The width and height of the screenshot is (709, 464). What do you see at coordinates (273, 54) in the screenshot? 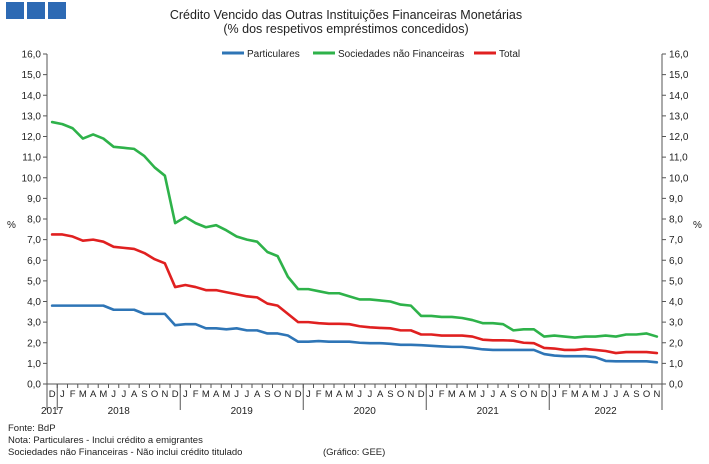
I see `legend-label: Particulares` at bounding box center [273, 54].